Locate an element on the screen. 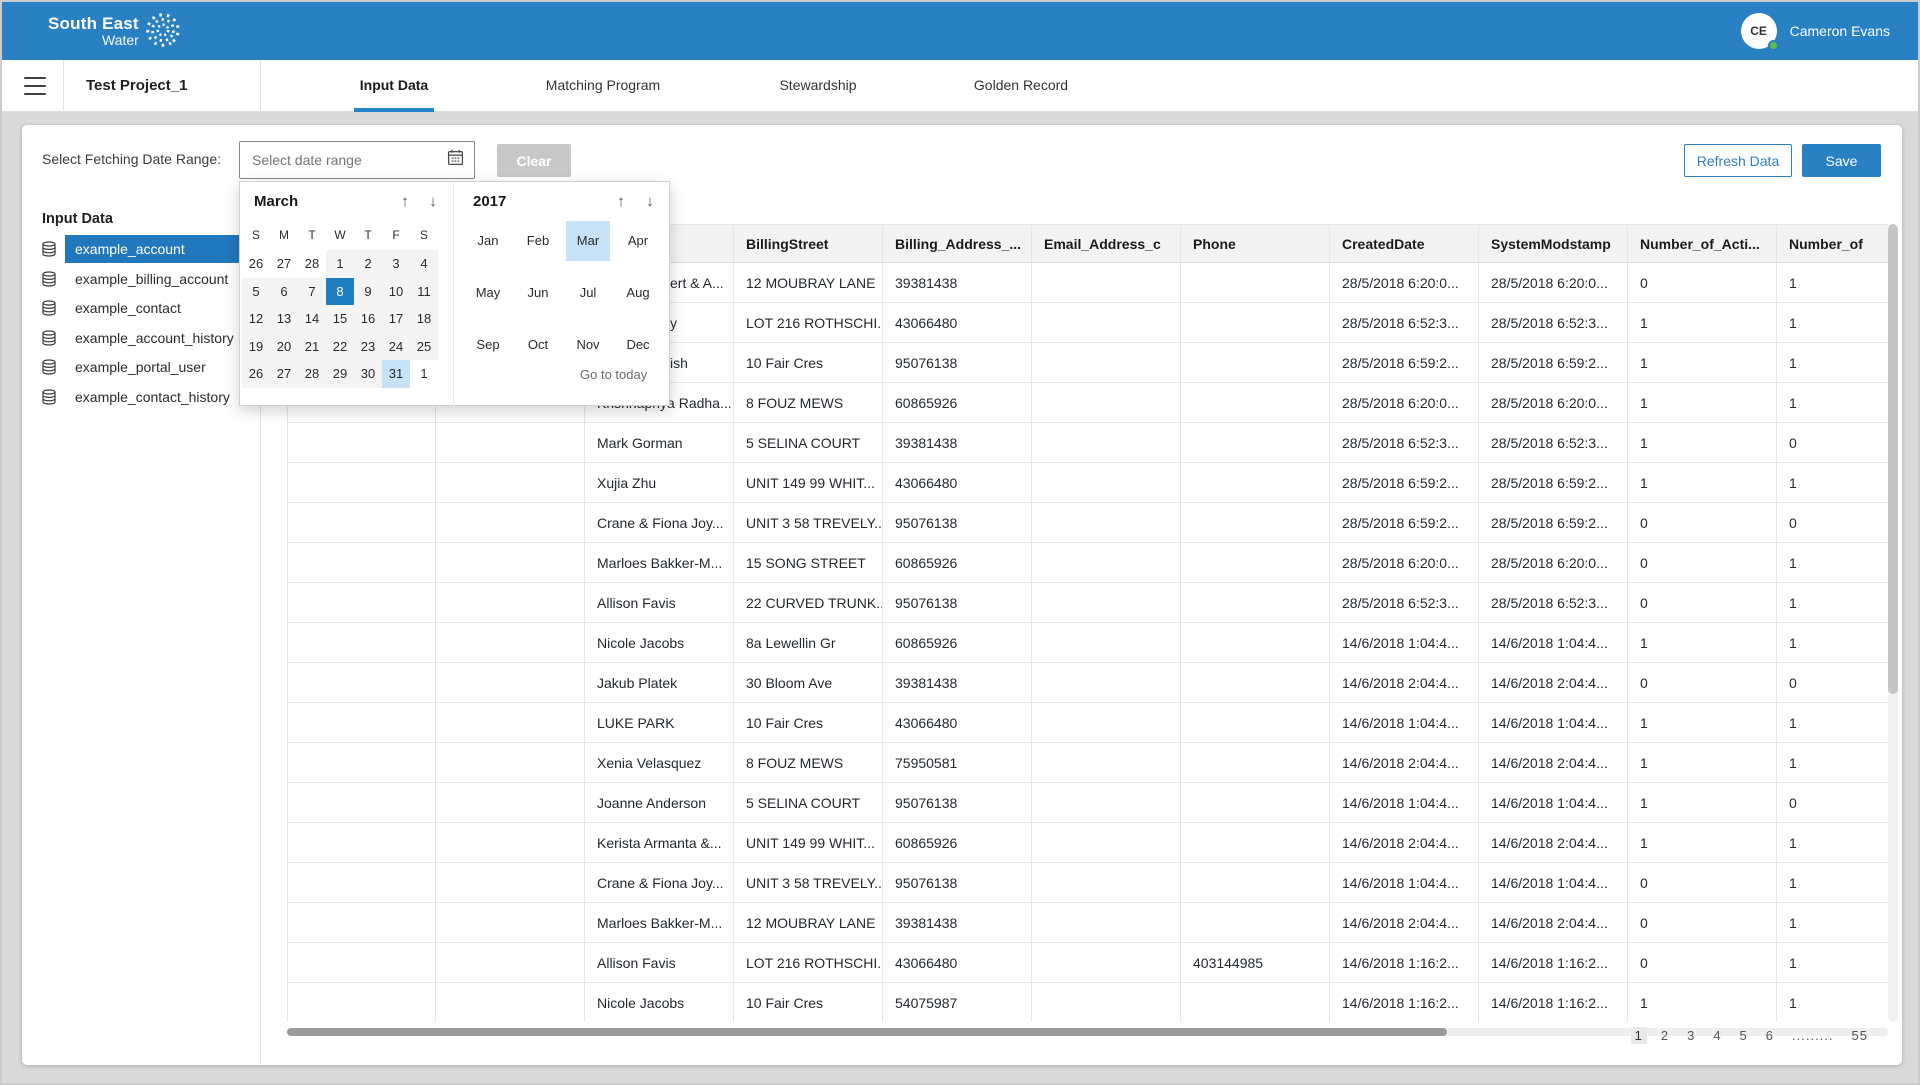 The height and width of the screenshot is (1085, 1920). calendar-month-jun: Jun is located at coordinates (538, 292).